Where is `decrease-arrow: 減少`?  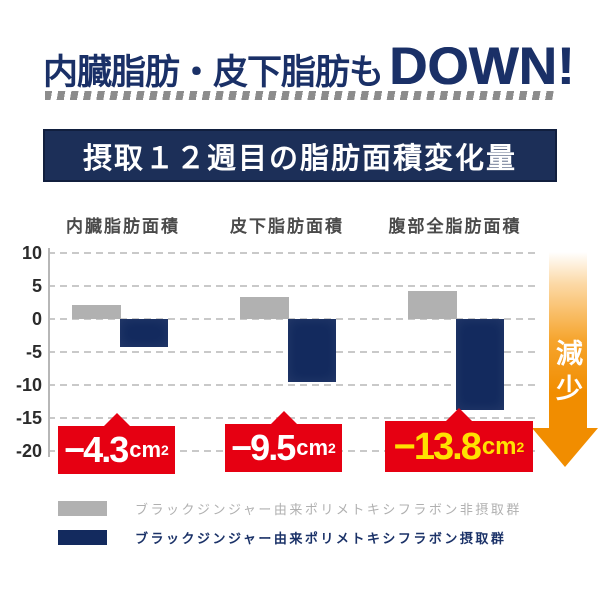
decrease-arrow: 減少 is located at coordinates (565, 360).